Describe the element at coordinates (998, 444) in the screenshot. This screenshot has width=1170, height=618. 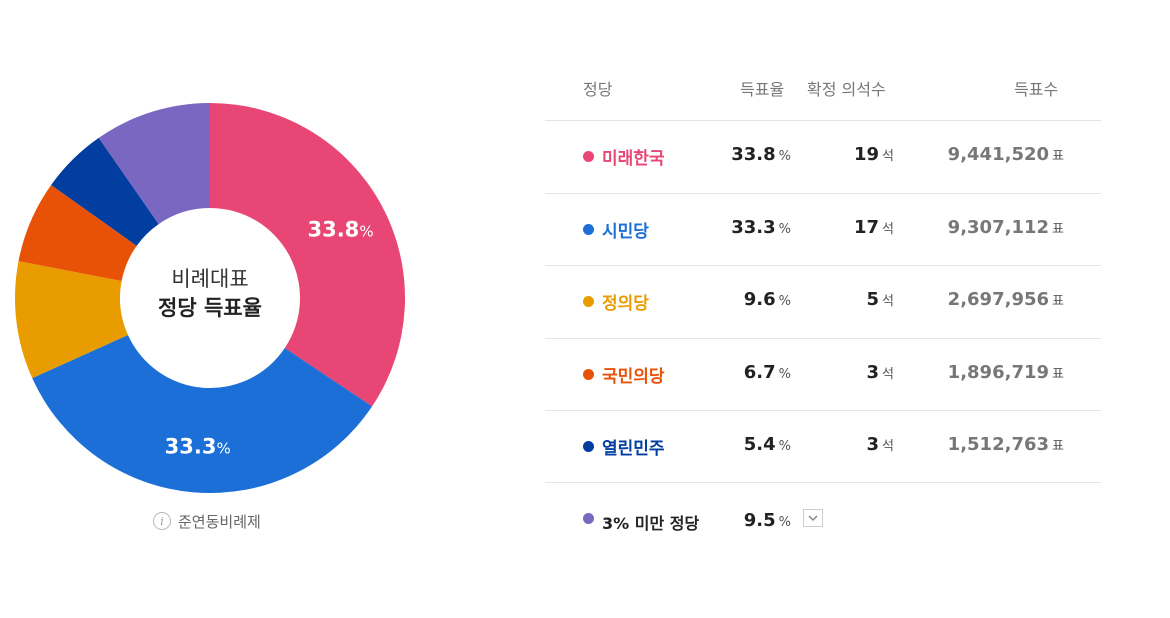
I see `votes-value: 1,512,763` at that location.